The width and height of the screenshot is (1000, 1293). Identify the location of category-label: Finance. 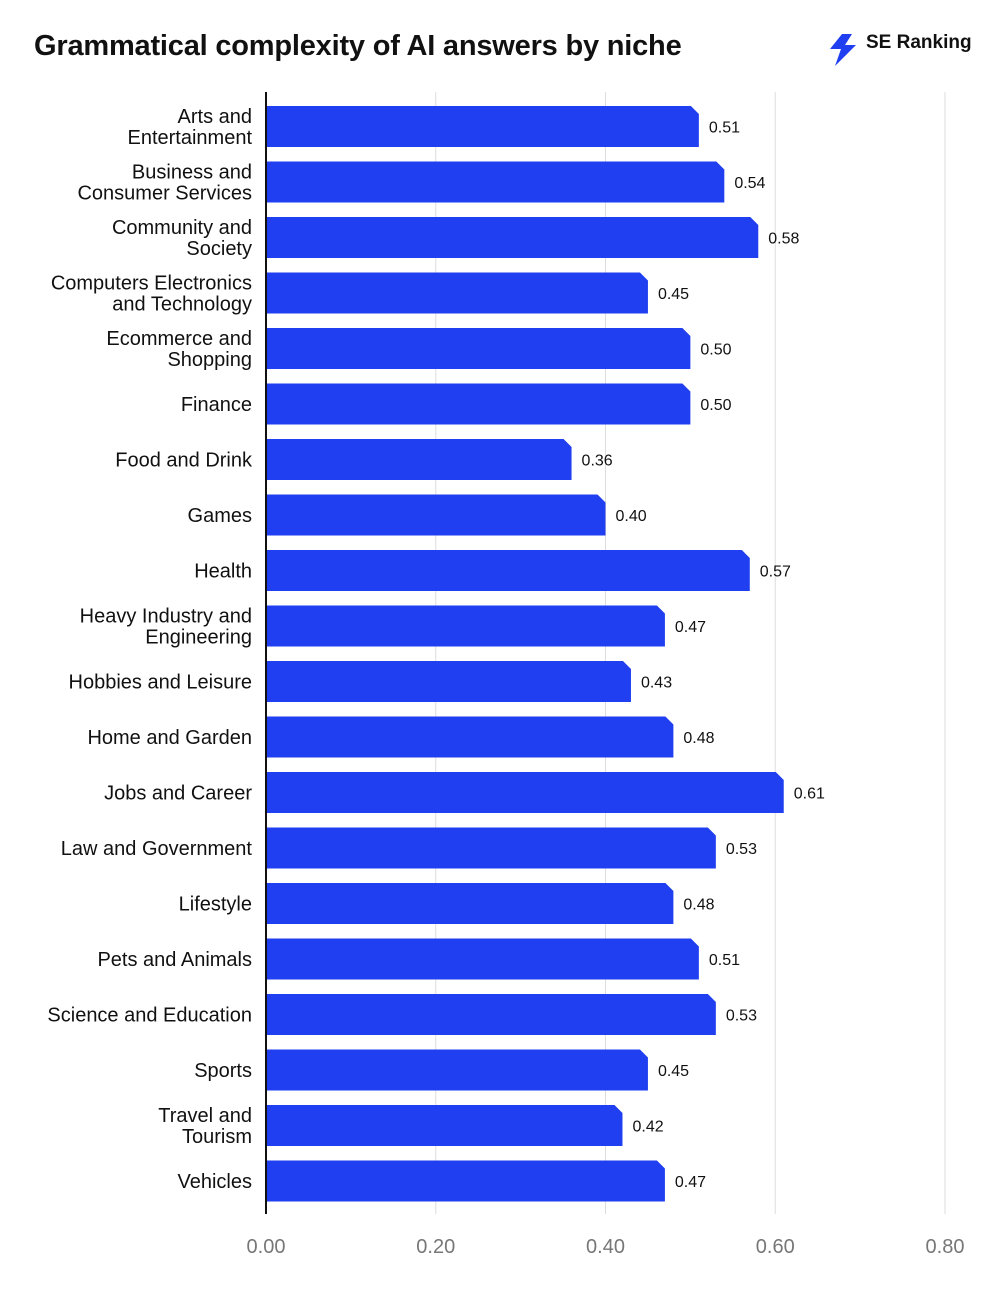
(216, 405).